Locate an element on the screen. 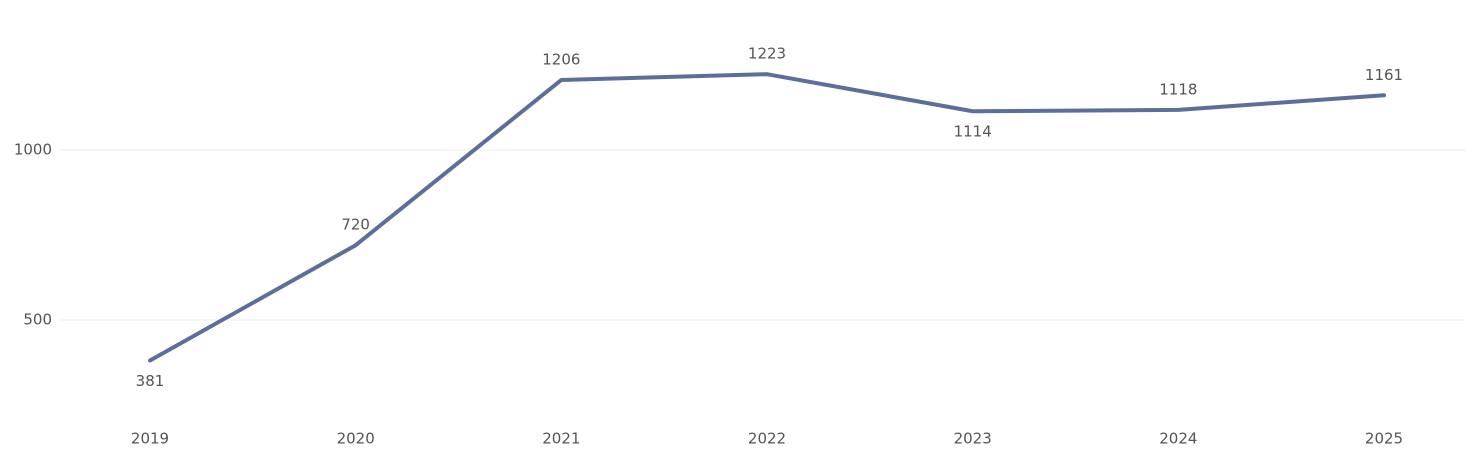 The height and width of the screenshot is (466, 1470). x-tick-label: 2025 is located at coordinates (1384, 439).